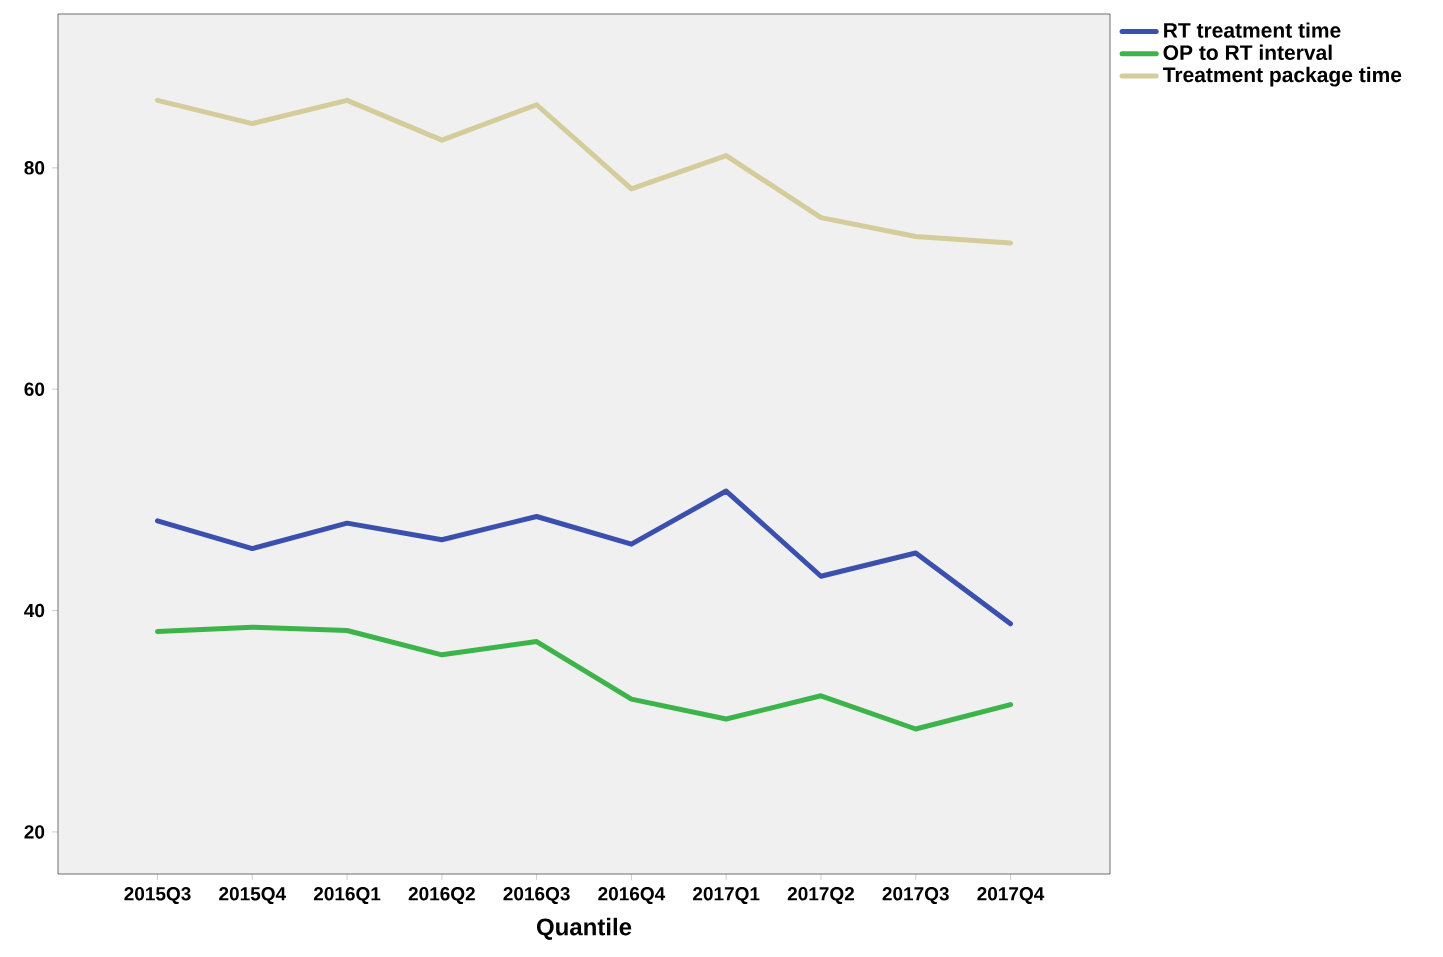 Image resolution: width=1443 pixels, height=957 pixels. Describe the element at coordinates (34, 389) in the screenshot. I see `y-tick-label: 60` at that location.